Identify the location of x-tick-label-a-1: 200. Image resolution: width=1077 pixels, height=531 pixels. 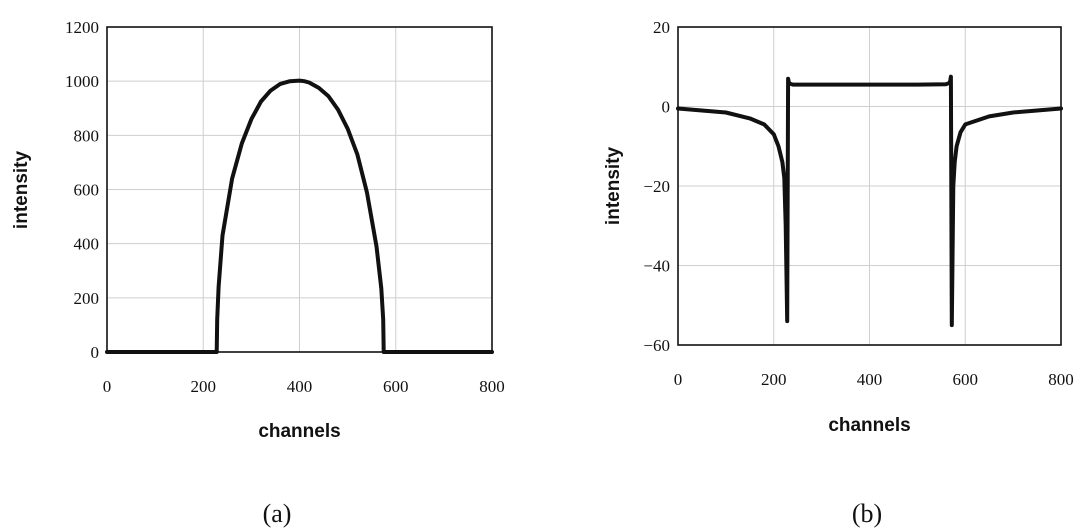
(204, 386).